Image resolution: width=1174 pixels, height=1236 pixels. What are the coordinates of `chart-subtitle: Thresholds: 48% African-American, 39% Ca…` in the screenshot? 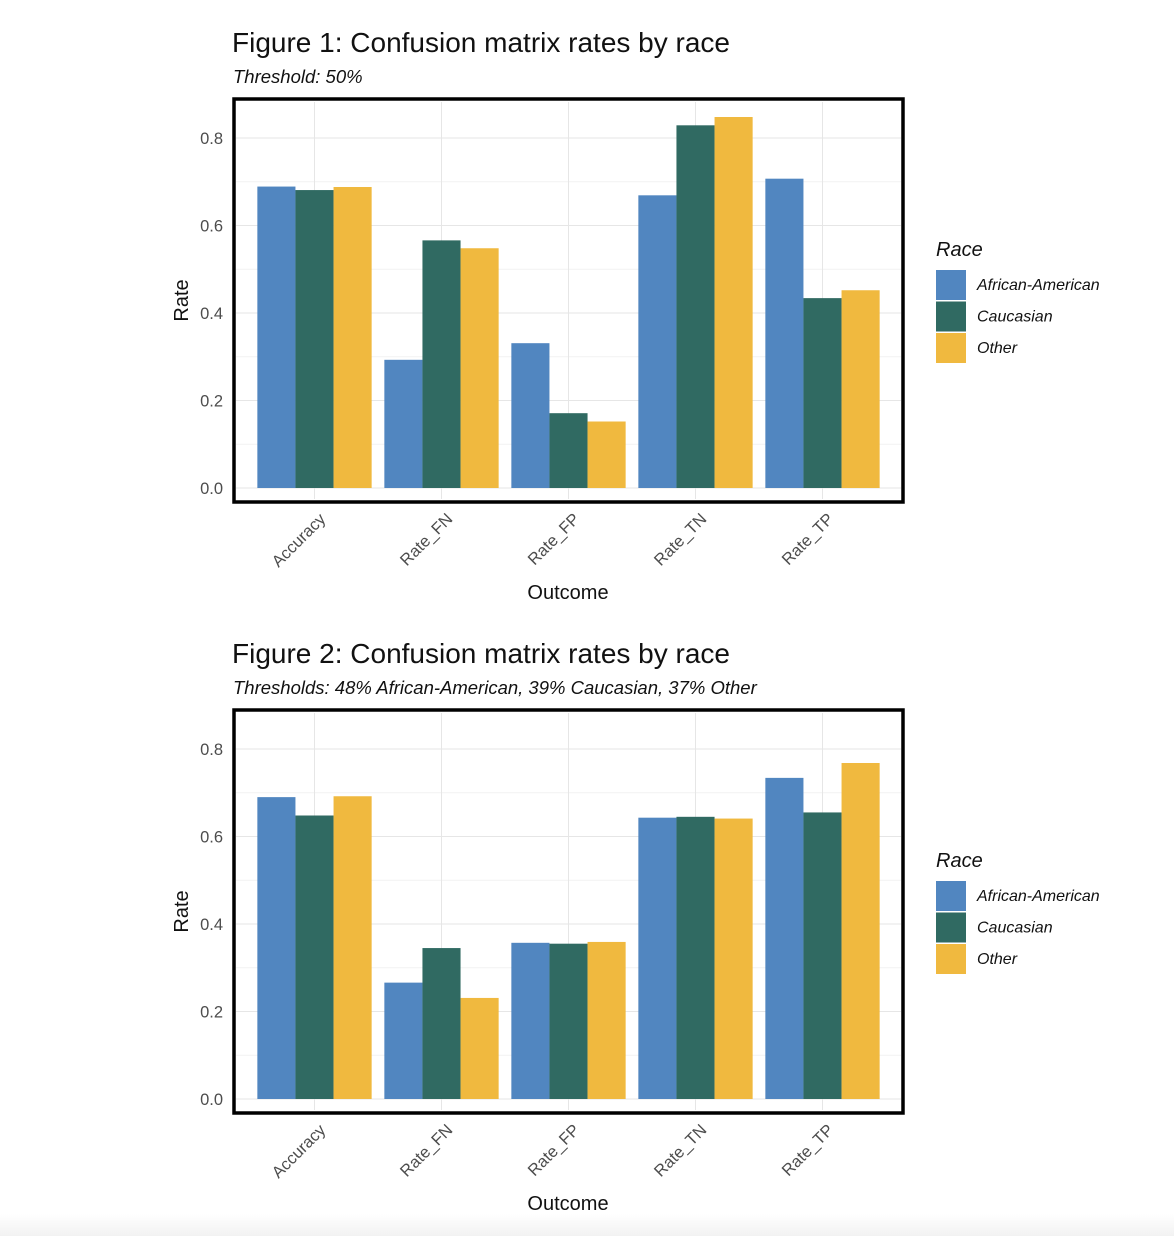 It's located at (495, 687).